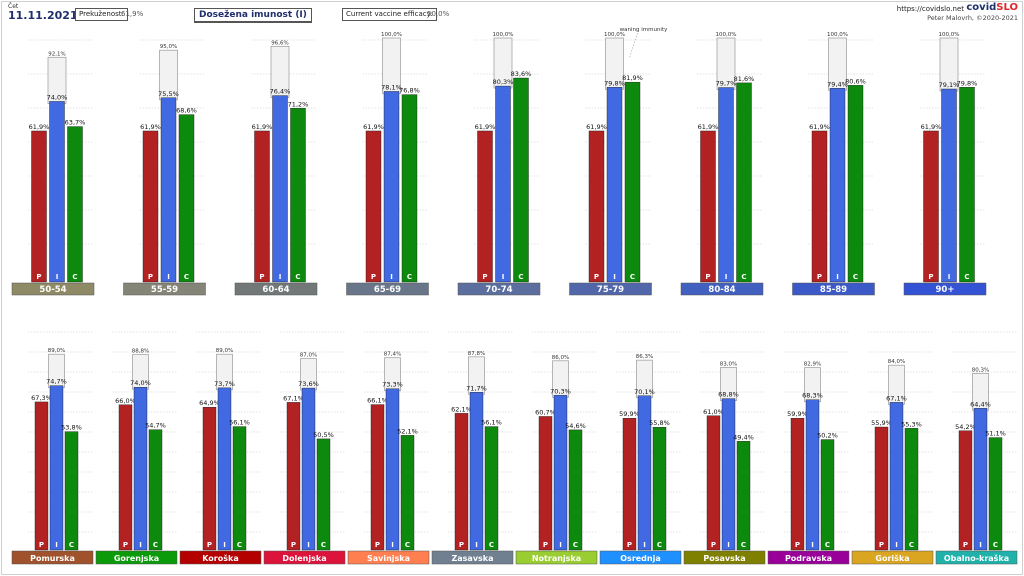  What do you see at coordinates (491, 423) in the screenshot?
I see `value-label-c-zasavska: 56,1%` at bounding box center [491, 423].